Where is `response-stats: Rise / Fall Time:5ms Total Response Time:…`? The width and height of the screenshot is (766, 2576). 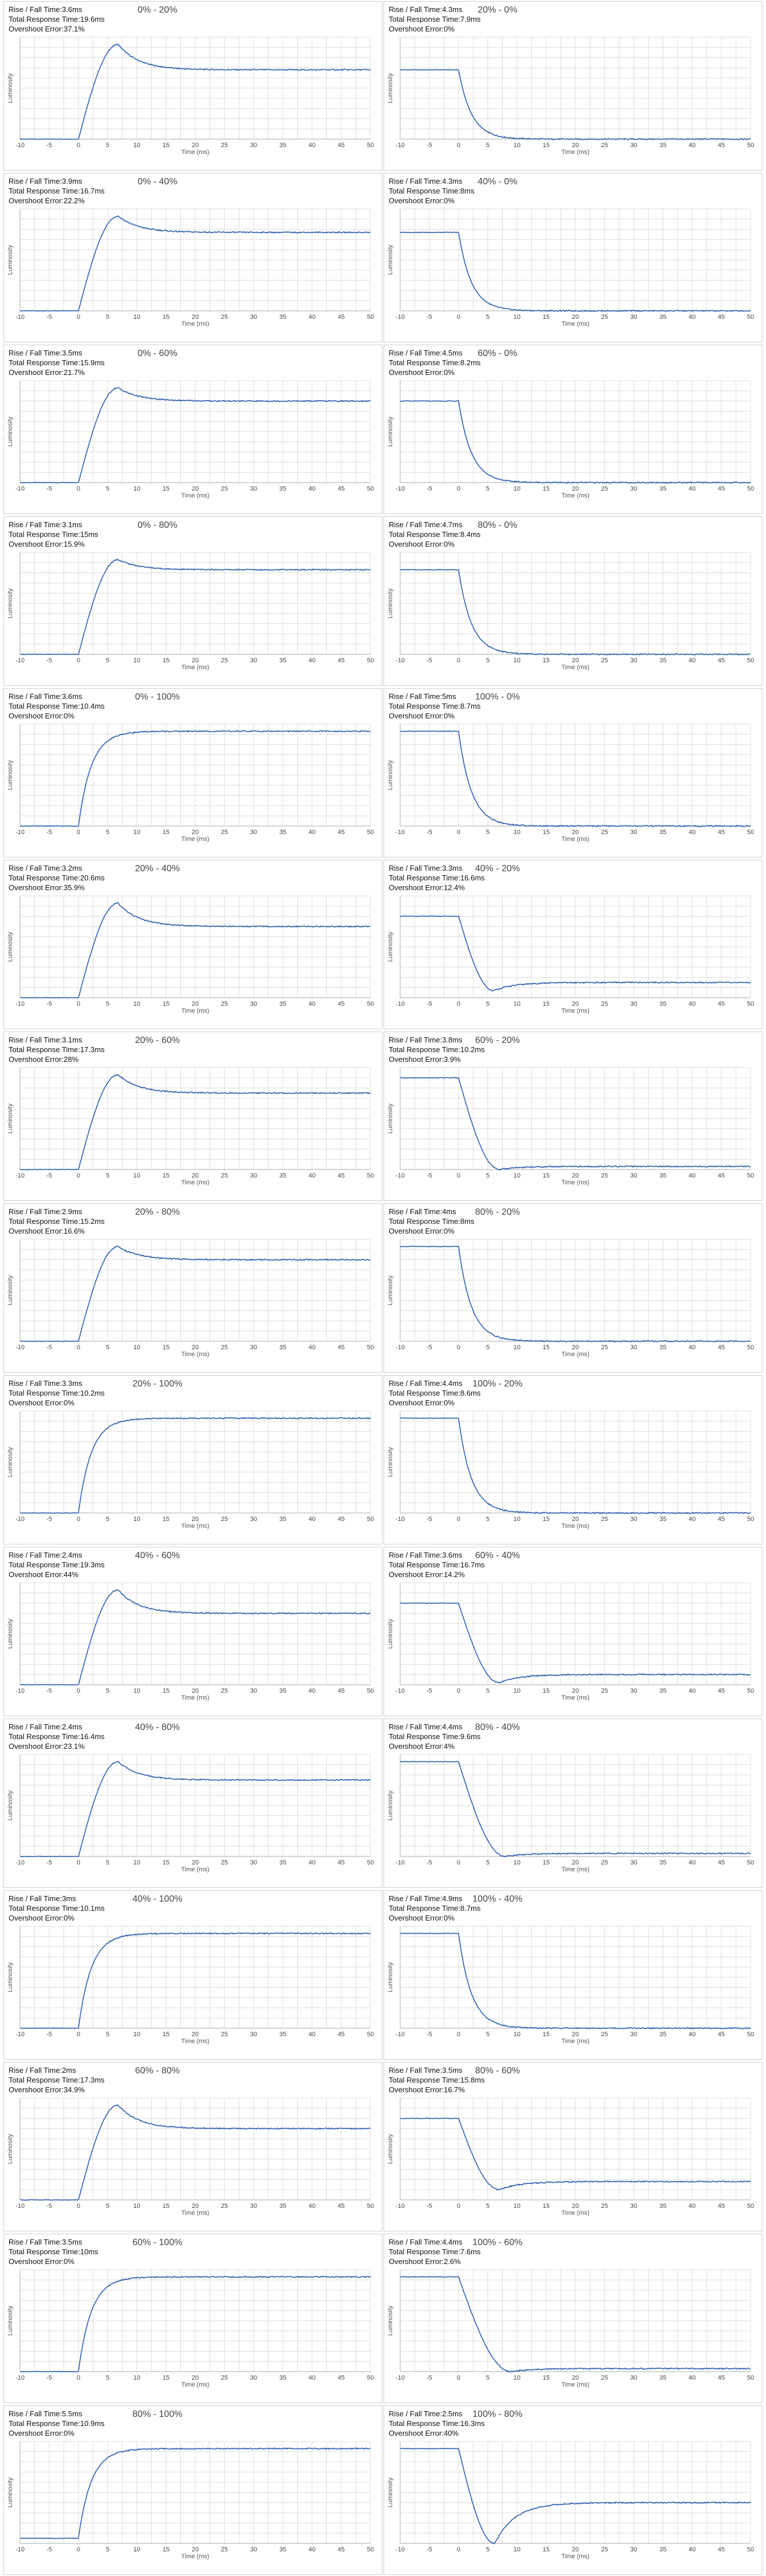
response-stats: Rise / Fall Time:5ms Total Response Time:… is located at coordinates (434, 706).